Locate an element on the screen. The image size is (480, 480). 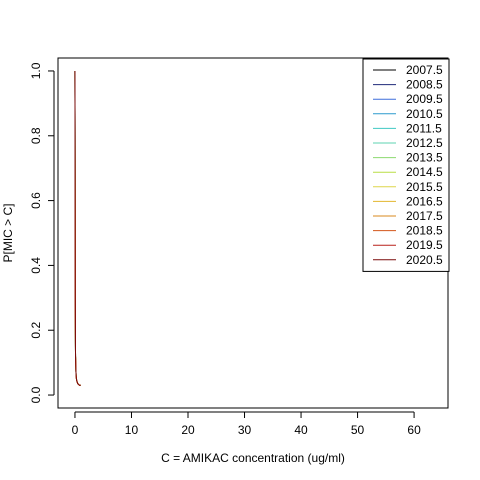
y-tick-label-0.4: 0.4 is located at coordinates (36, 265).